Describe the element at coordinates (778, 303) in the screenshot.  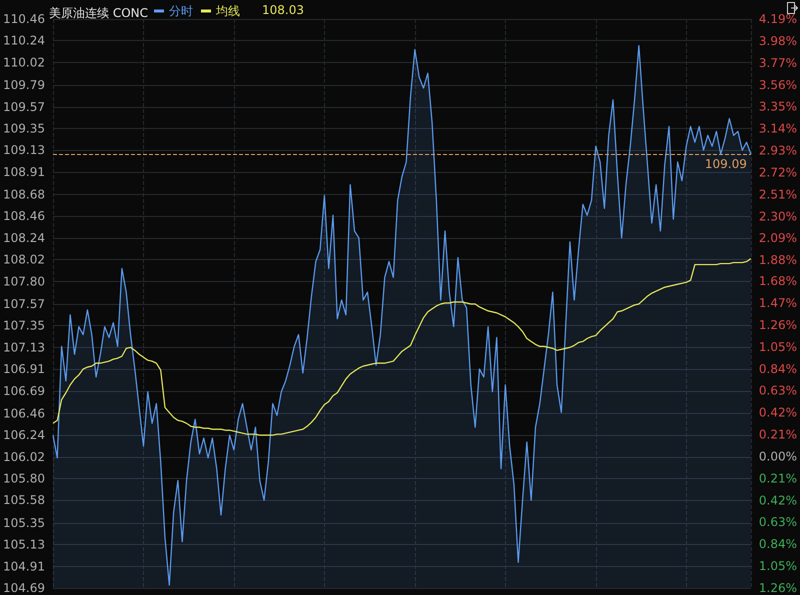
I see `y2-tick-label: 1.47%` at that location.